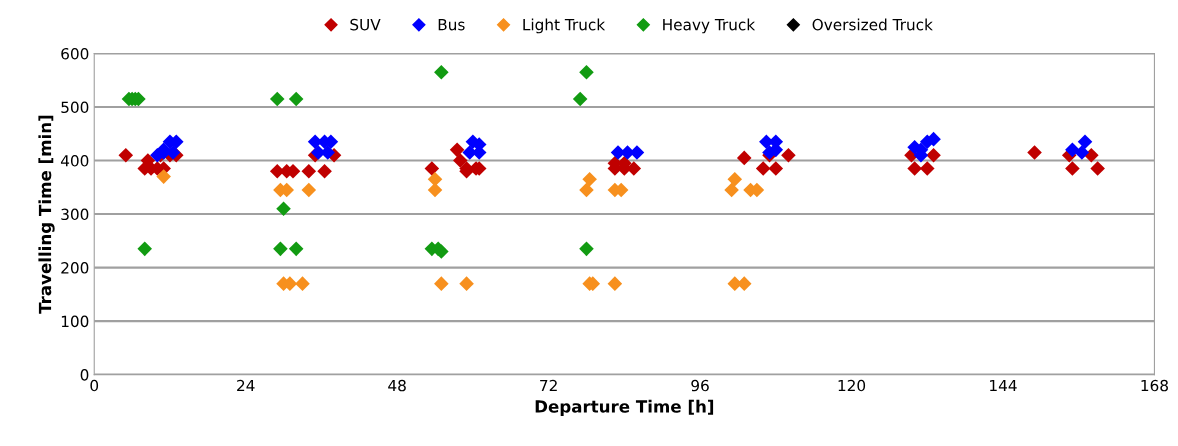 The width and height of the screenshot is (1178, 446). Describe the element at coordinates (700, 385) in the screenshot. I see `x-tick-label: 96` at that location.